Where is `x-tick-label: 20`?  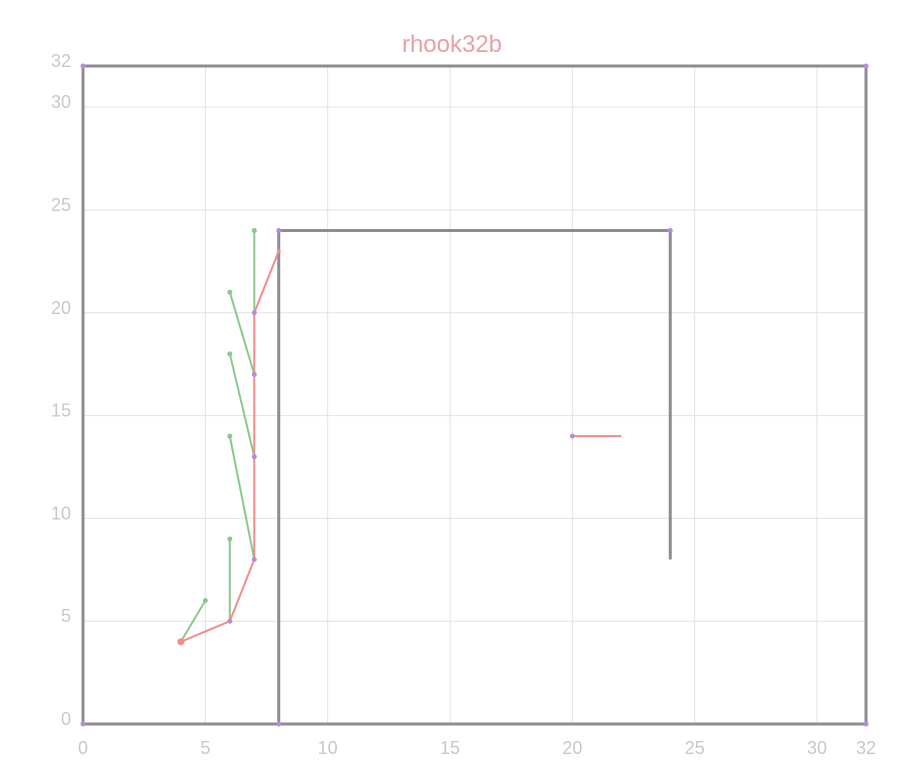
x-tick-label: 20 is located at coordinates (572, 748).